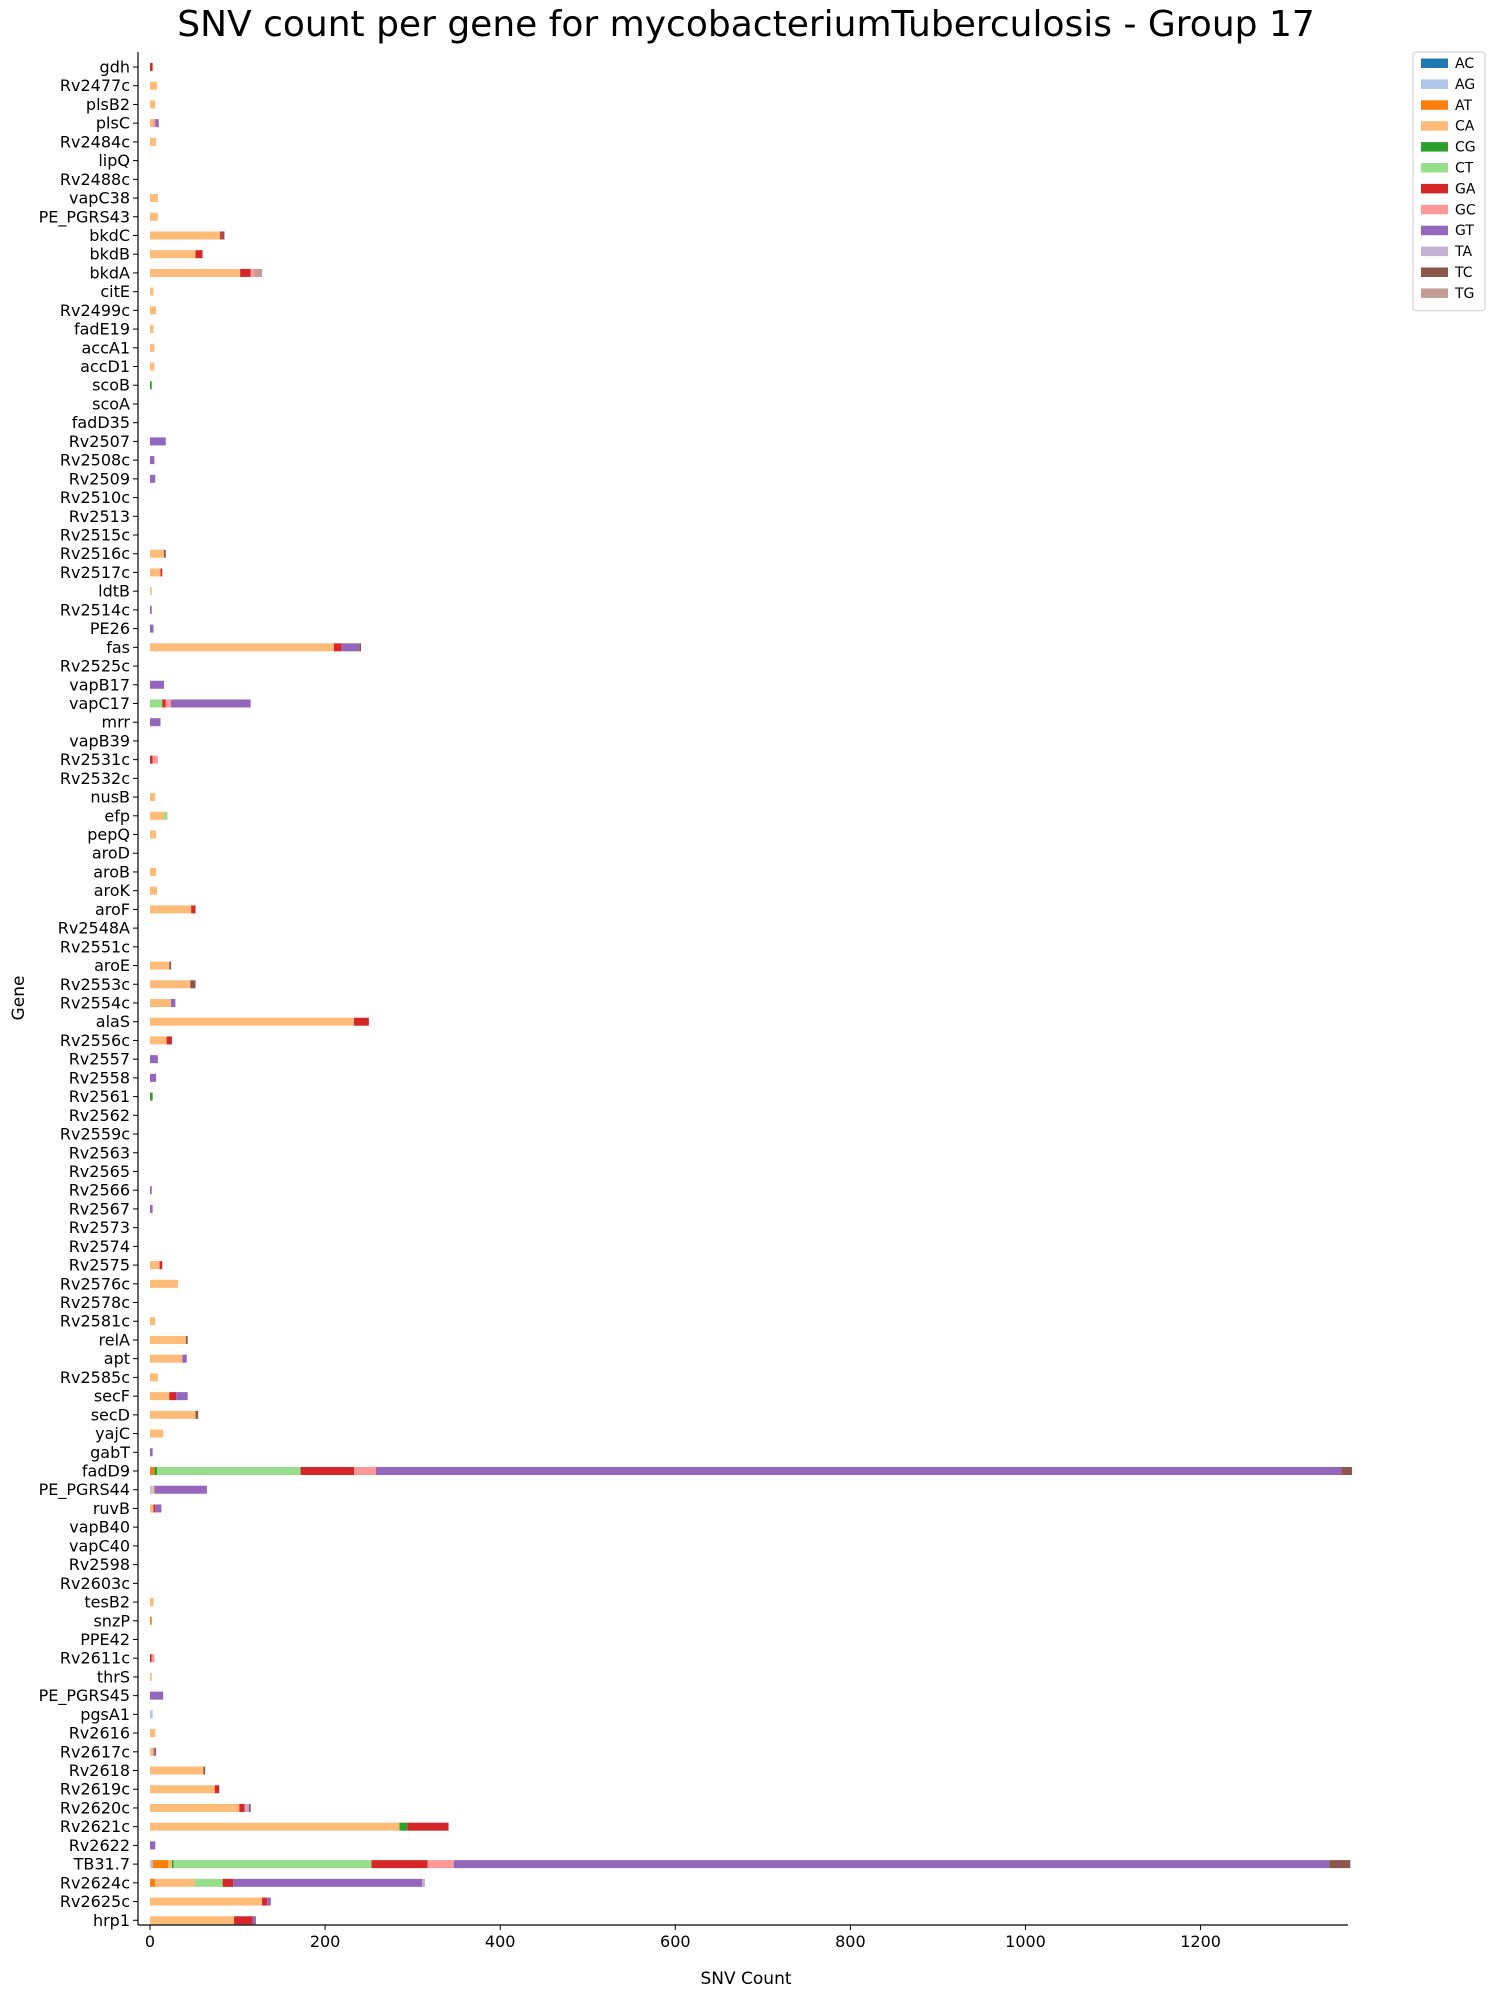 Image resolution: width=1493 pixels, height=1992 pixels. What do you see at coordinates (102, 329) in the screenshot?
I see `y-tick-label: fadE19` at bounding box center [102, 329].